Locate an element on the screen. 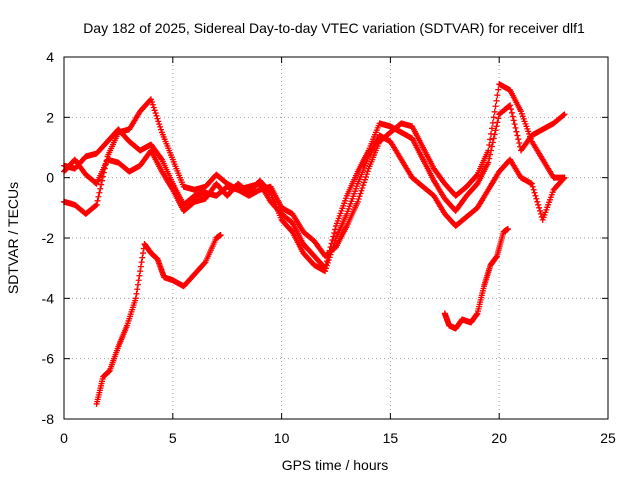 This screenshot has height=480, width=640. x-tick-labels: 0 5 10 15 20 25 is located at coordinates (338, 438).